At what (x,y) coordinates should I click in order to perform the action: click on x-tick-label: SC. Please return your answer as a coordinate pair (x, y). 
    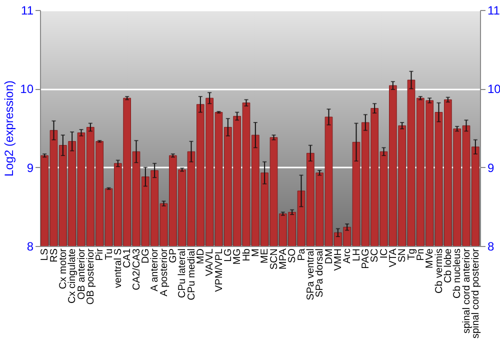
    Looking at the image, I should click on (375, 255).